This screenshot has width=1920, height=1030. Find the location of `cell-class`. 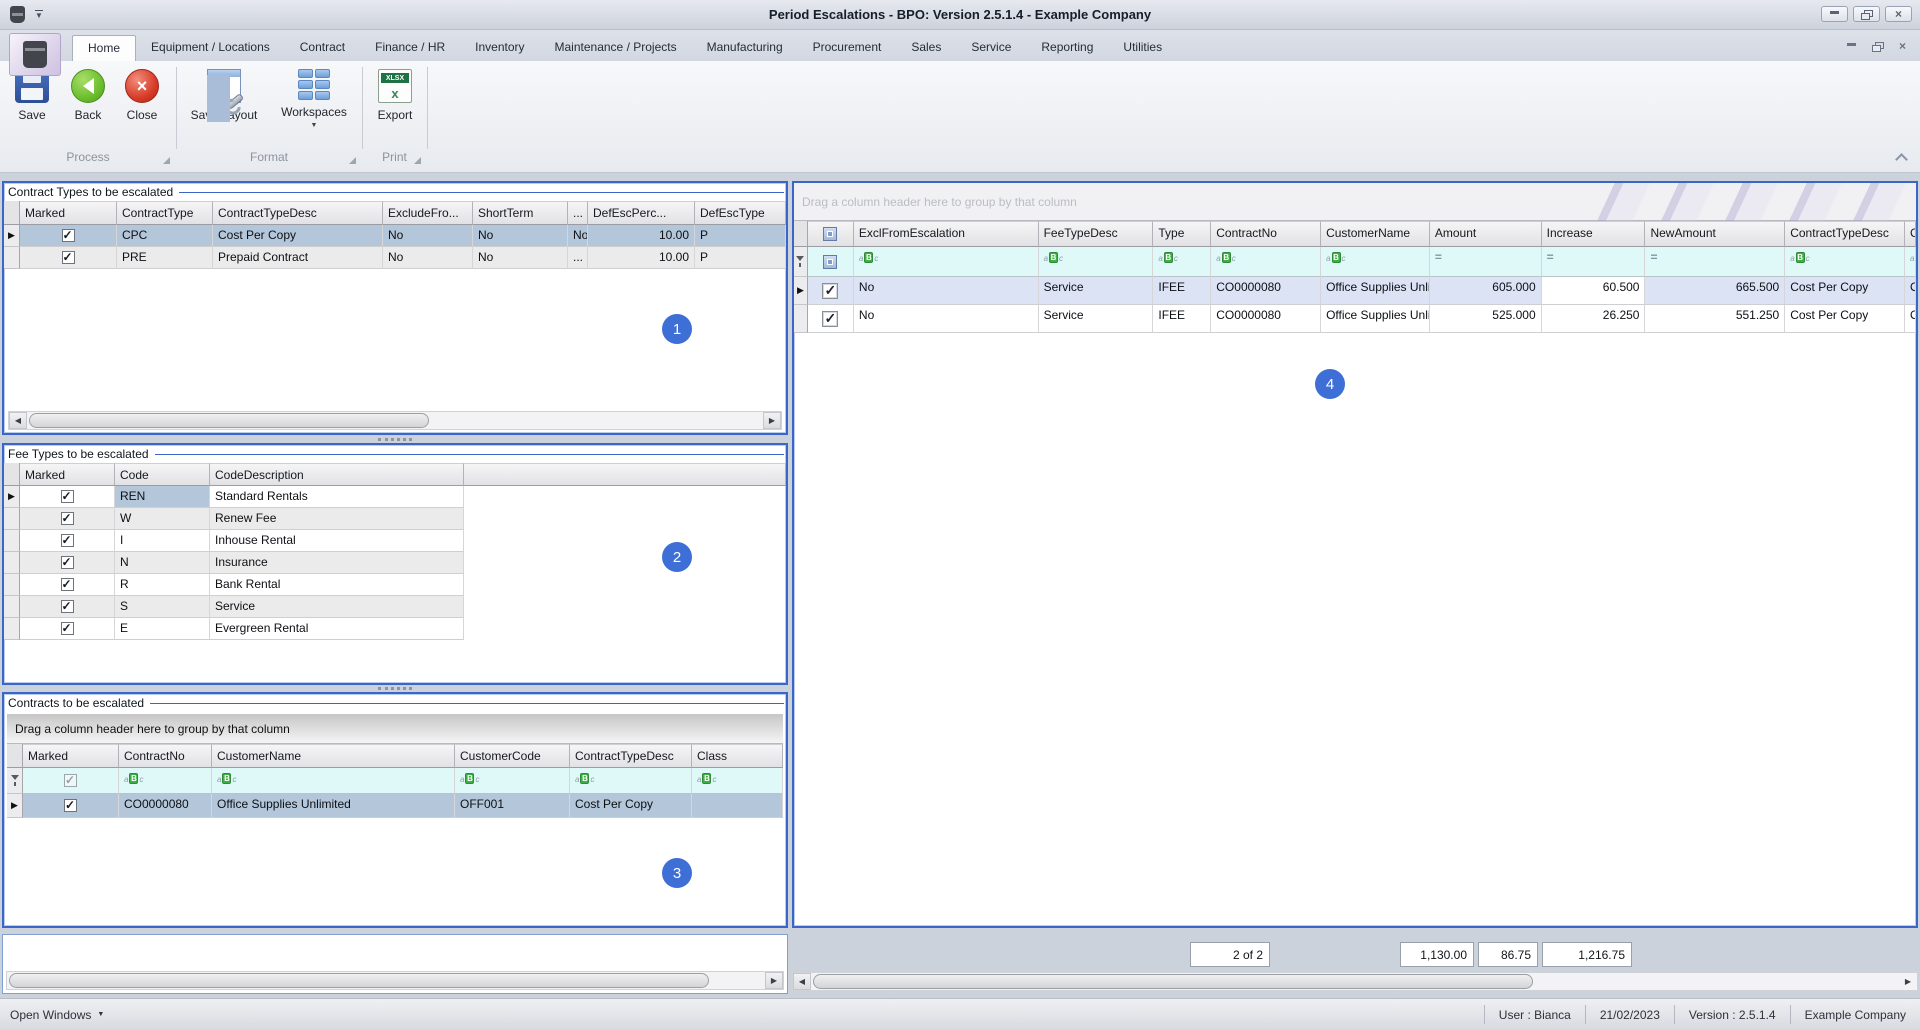

cell-class is located at coordinates (737, 806).